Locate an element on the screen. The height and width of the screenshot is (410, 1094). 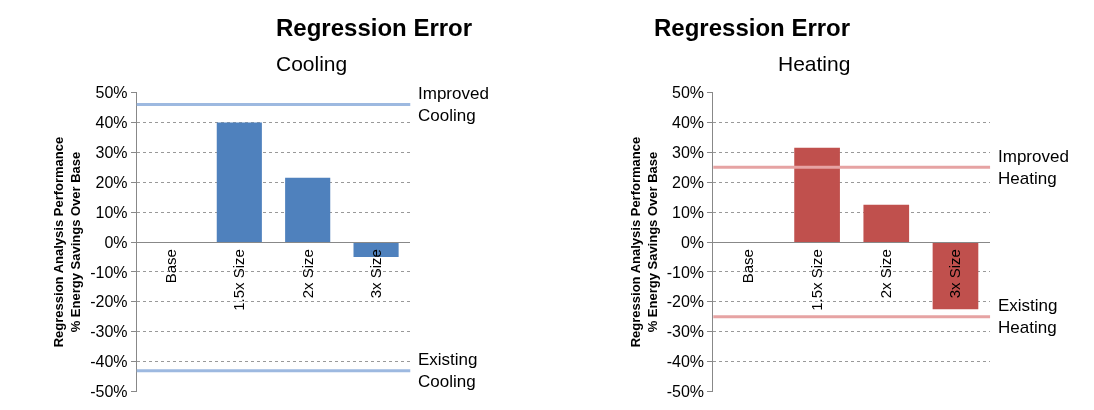
ref-line-label: Existing Cooling is located at coordinates (448, 371).